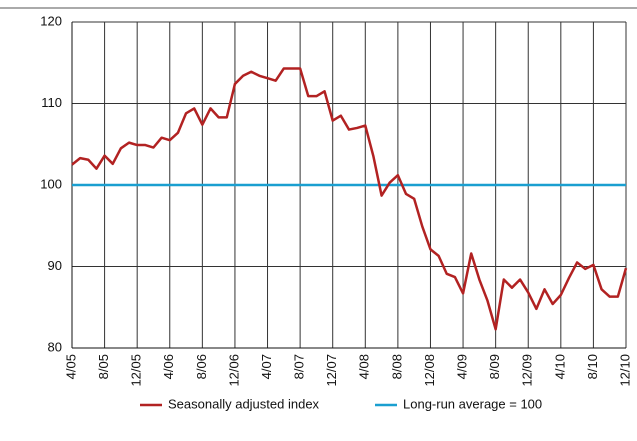 The width and height of the screenshot is (637, 441). I want to click on y-tick-label: 80, so click(55, 346).